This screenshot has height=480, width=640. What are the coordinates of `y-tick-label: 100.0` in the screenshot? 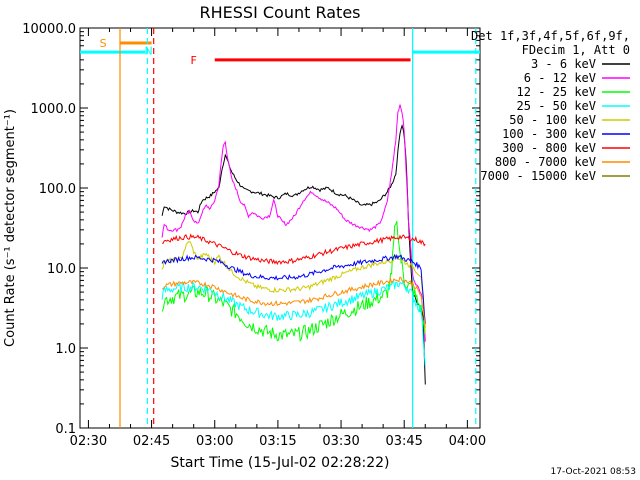 It's located at (57, 189).